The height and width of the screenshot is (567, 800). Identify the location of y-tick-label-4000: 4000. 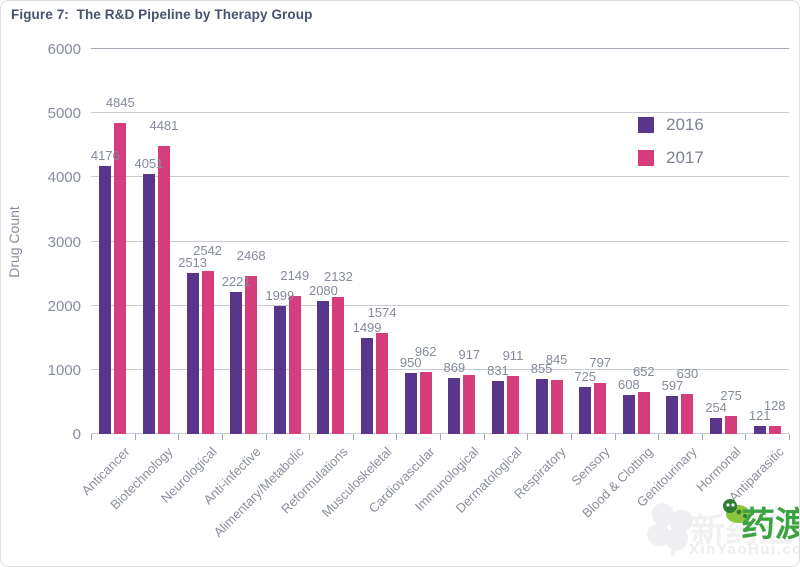
(64, 178).